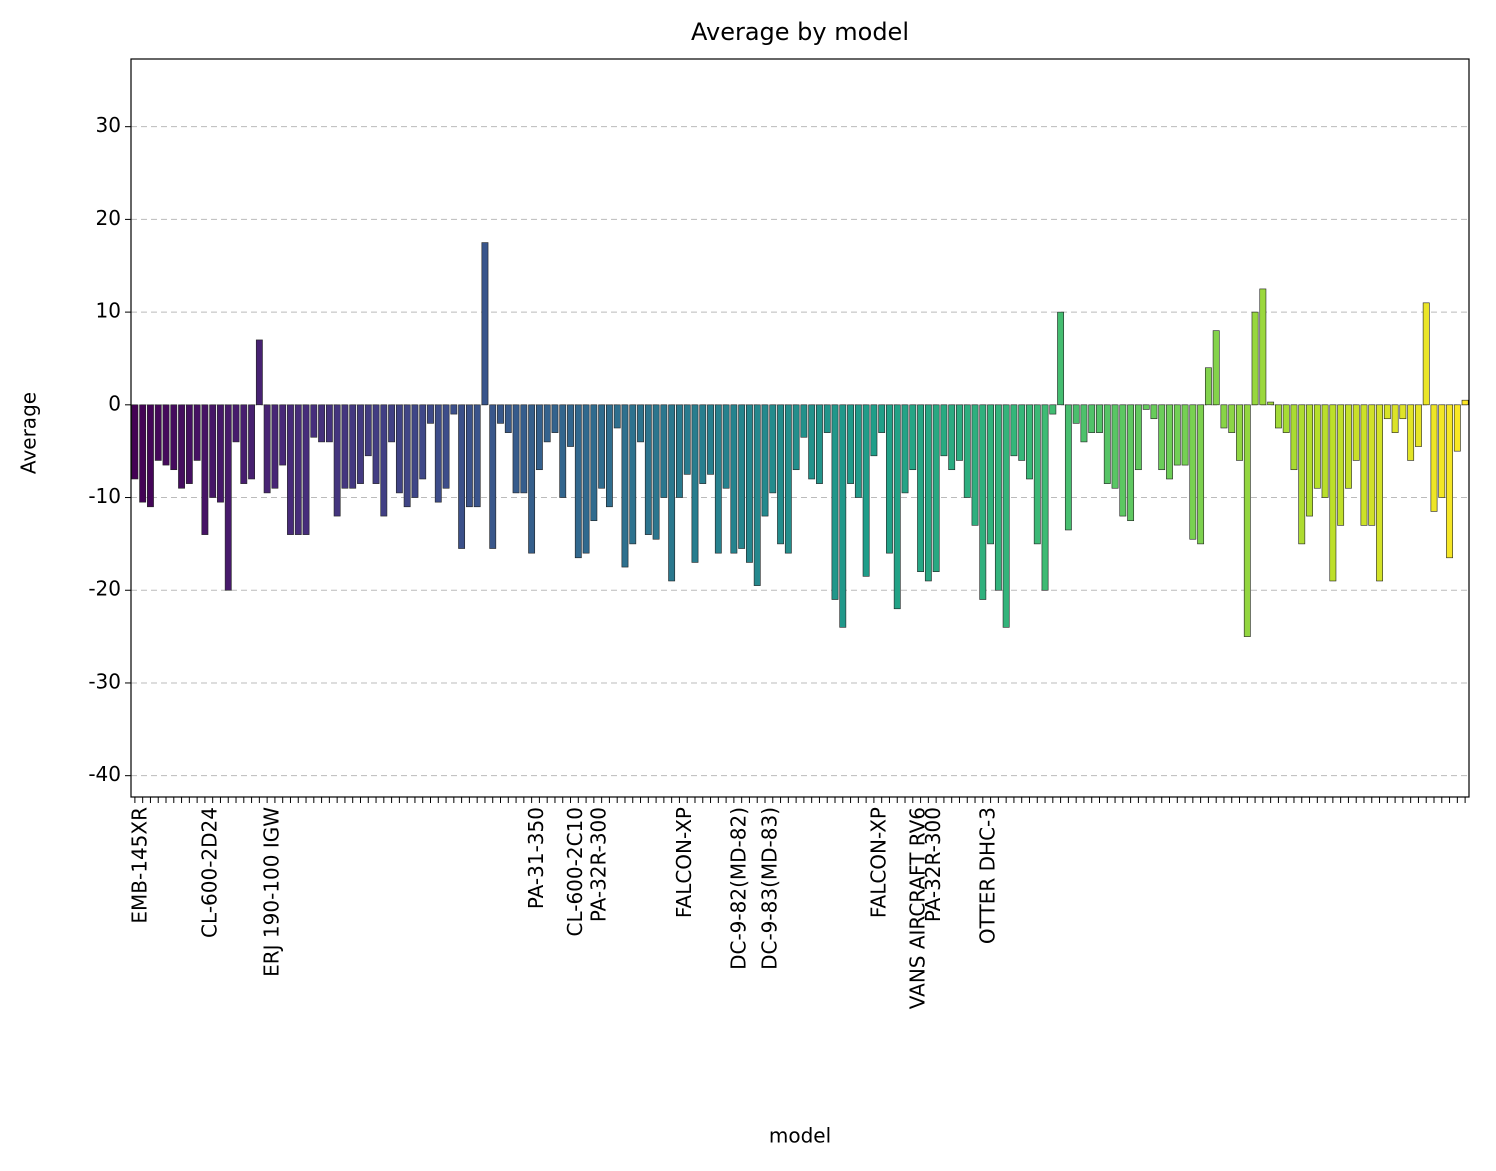 The height and width of the screenshot is (1171, 1496). I want to click on y-tick-label: 30, so click(108, 125).